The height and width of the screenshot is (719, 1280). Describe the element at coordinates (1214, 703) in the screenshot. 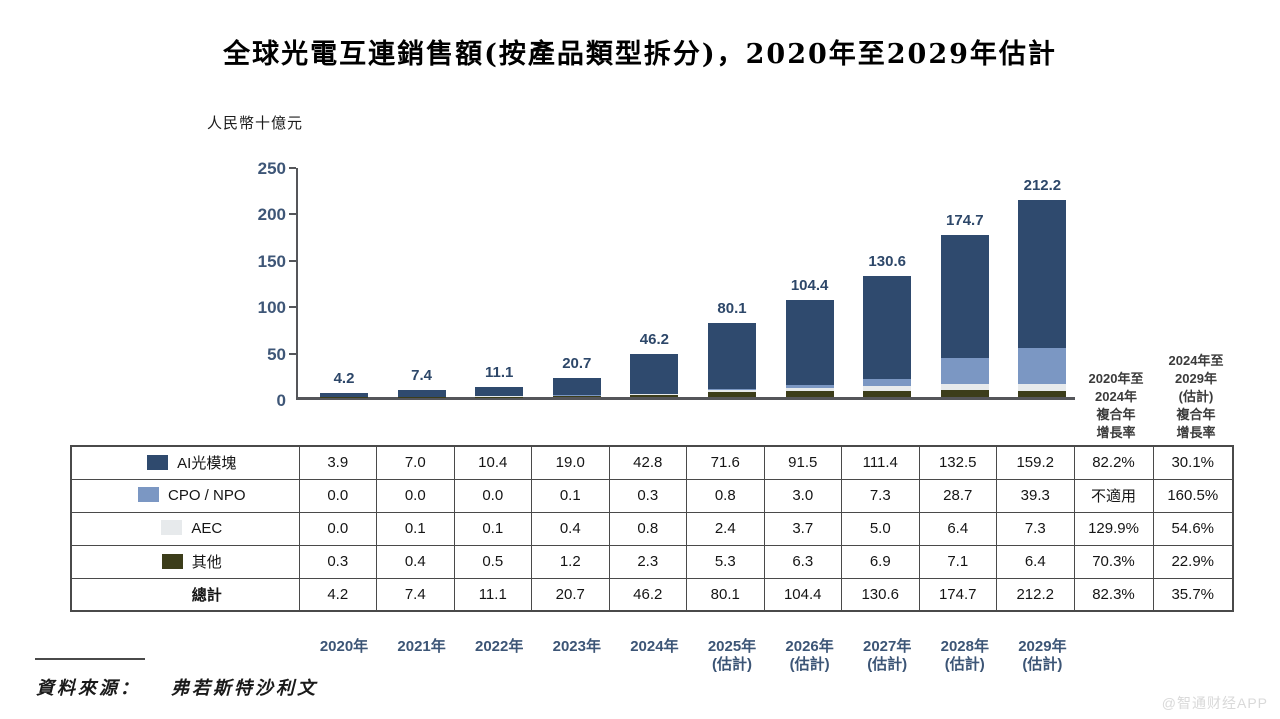

I see `watermark-zhitong-caijing: @智通财经APP` at that location.